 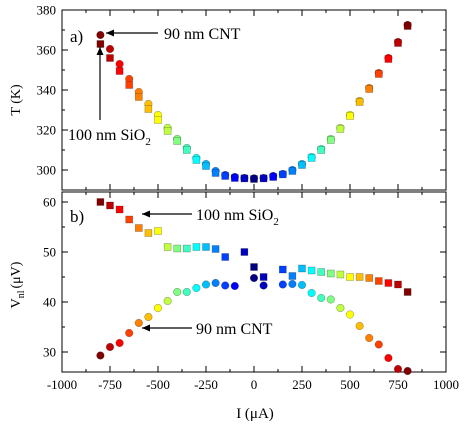 What do you see at coordinates (21, 294) in the screenshot?
I see `panel-b-y-axis-label-sub: nl` at bounding box center [21, 294].